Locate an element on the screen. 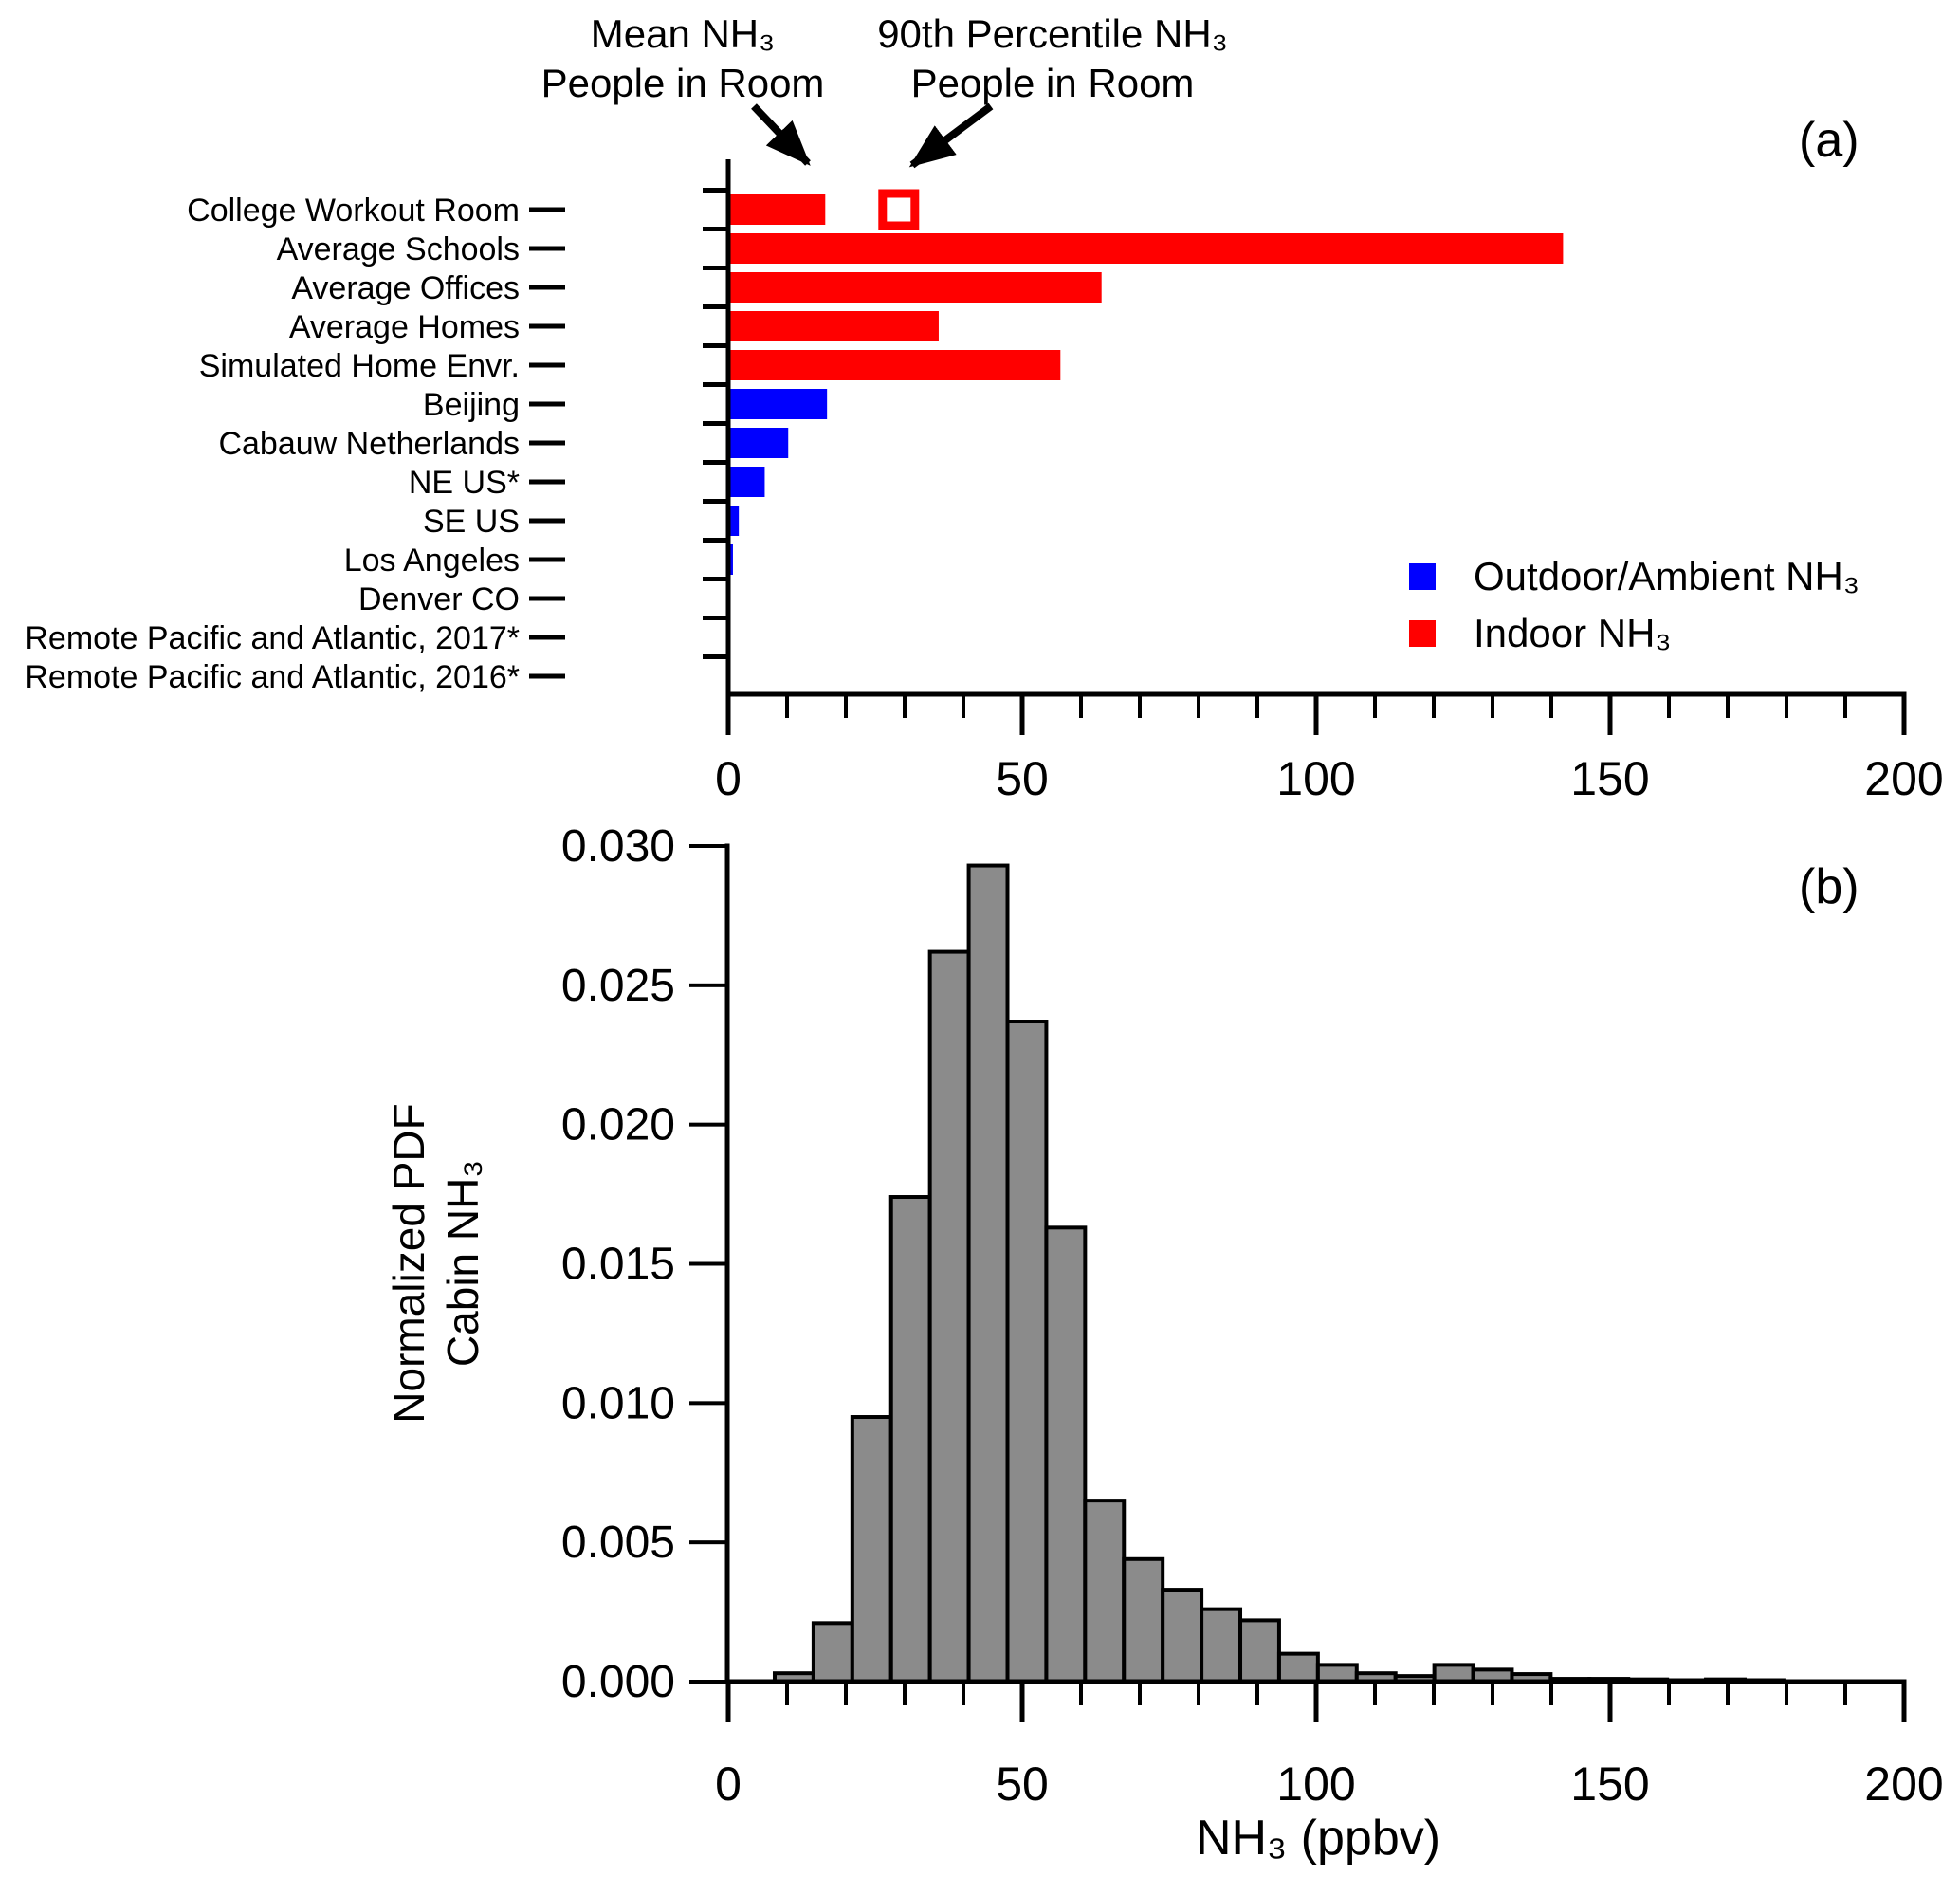 The height and width of the screenshot is (1877, 1960). annotation-p90-line1: 90th Percentile NH₃ is located at coordinates (1052, 33).